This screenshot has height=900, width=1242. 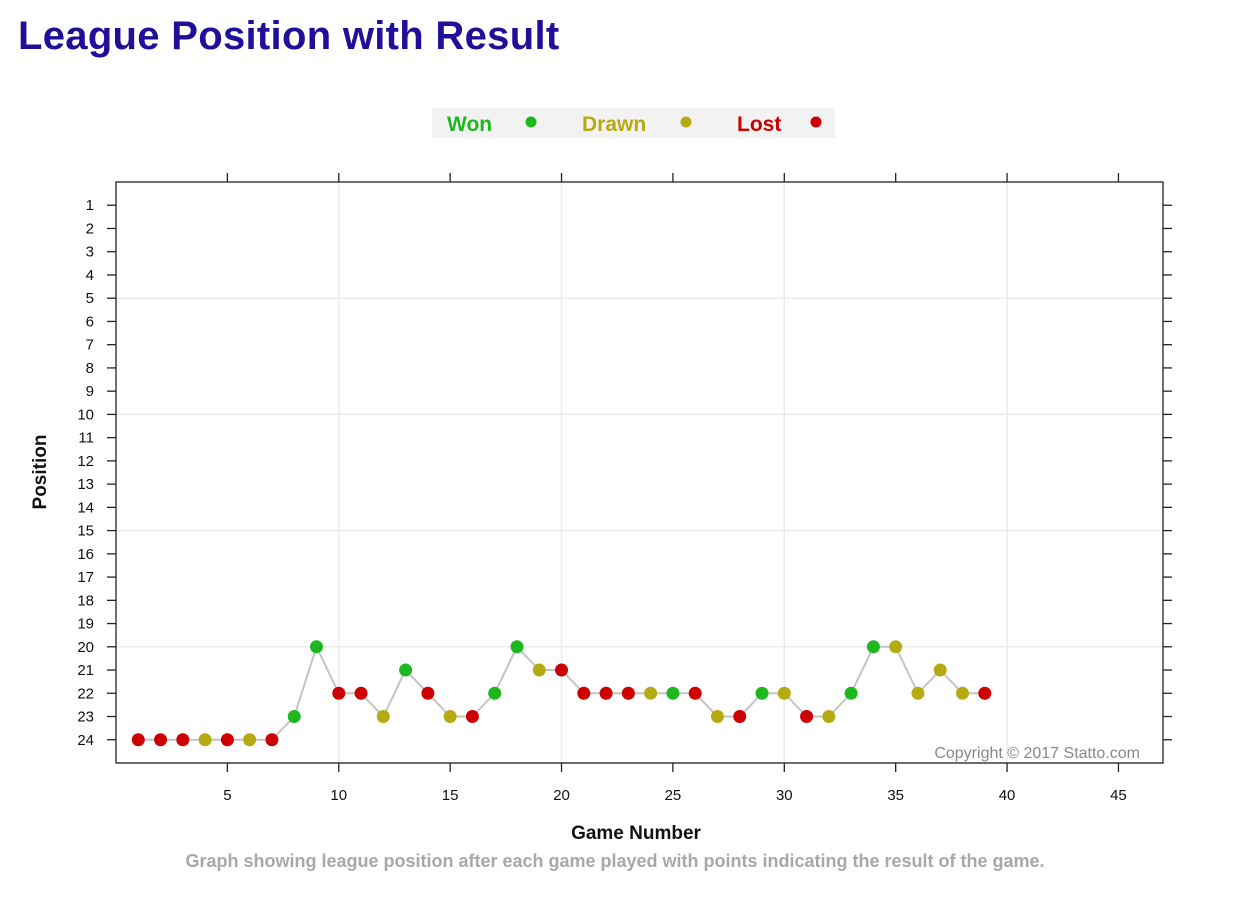 I want to click on y-tick-label: 9, so click(x=90, y=391).